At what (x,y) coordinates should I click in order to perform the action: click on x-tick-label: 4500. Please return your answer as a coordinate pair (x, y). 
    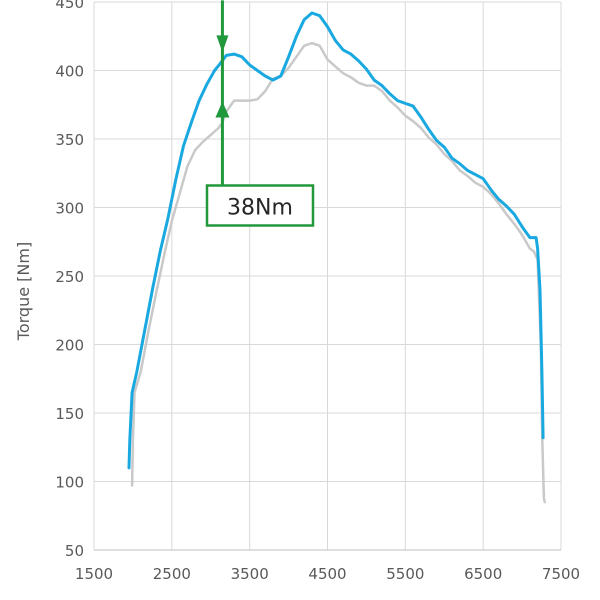
    Looking at the image, I should click on (327, 574).